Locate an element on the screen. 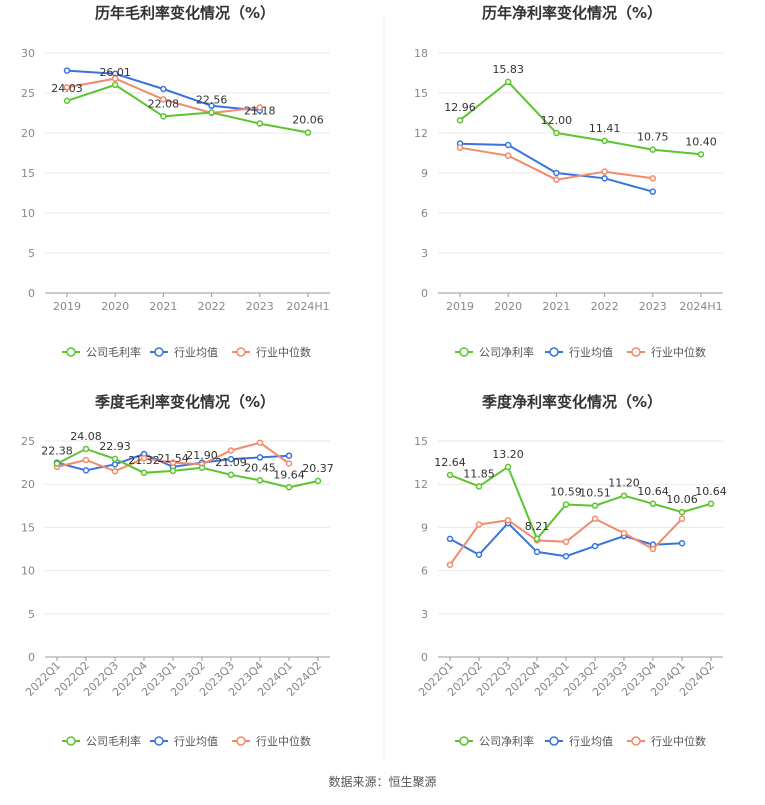  x-tick-label: 2024H1 is located at coordinates (700, 306).